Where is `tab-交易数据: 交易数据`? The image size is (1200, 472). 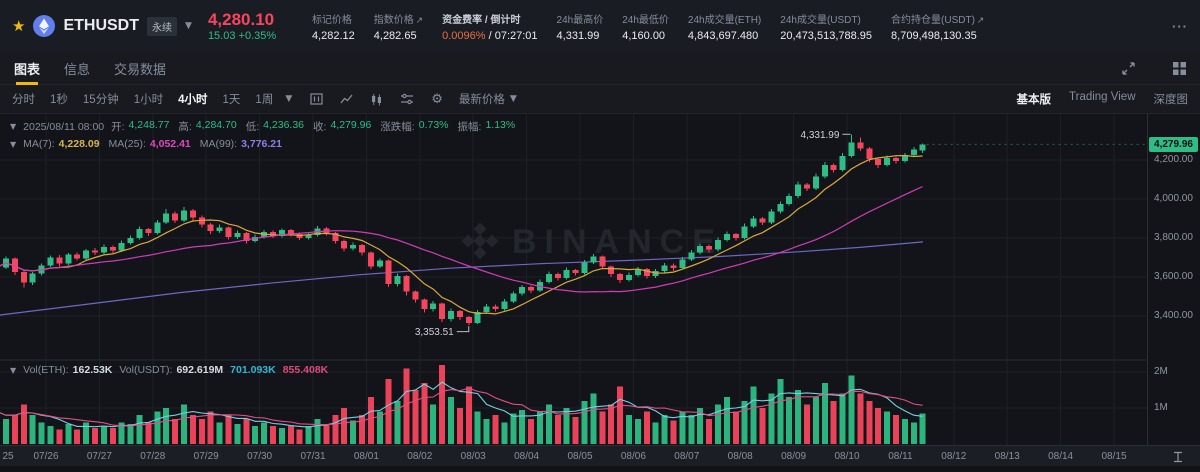
tab-交易数据: 交易数据 is located at coordinates (140, 69).